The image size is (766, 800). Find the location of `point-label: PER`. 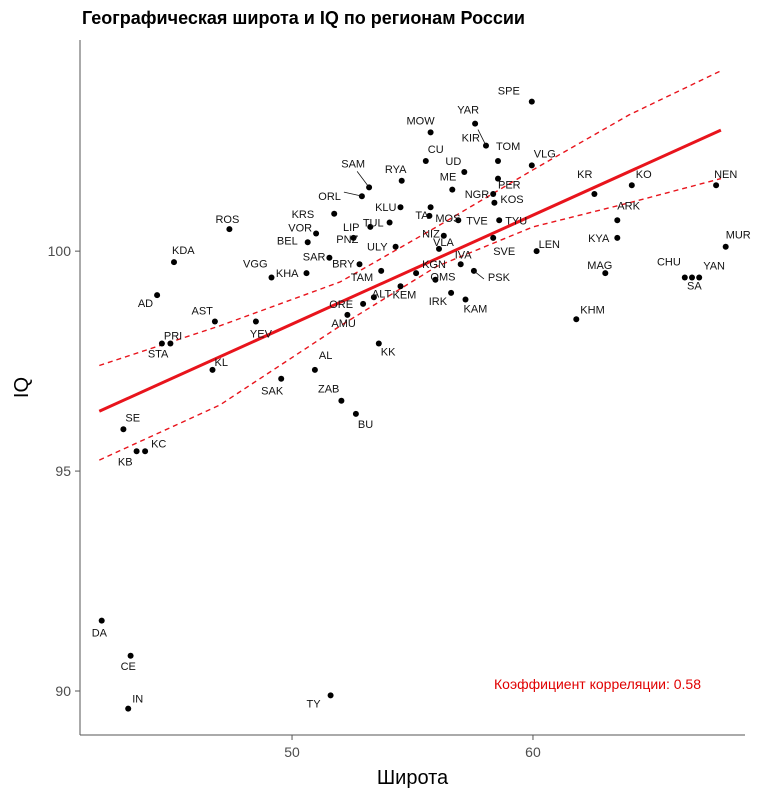

point-label: PER is located at coordinates (509, 186).